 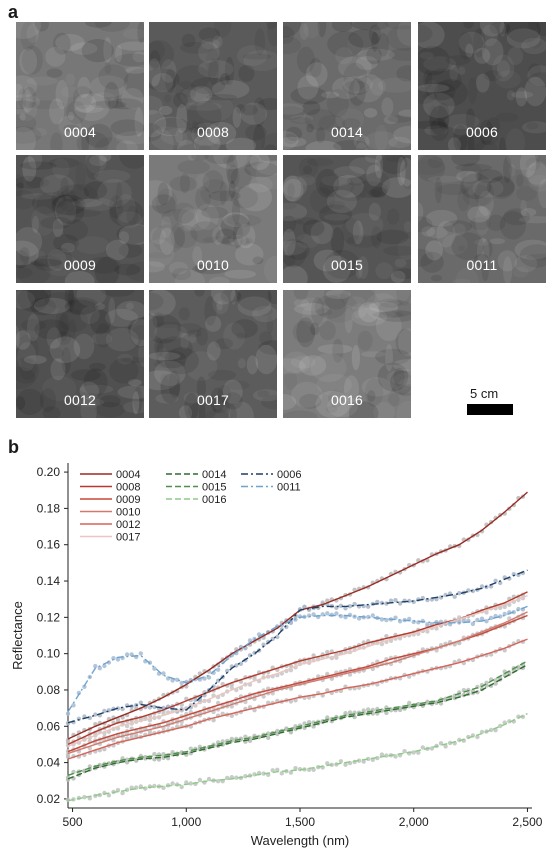 I want to click on sample-id-label: 0014, so click(x=347, y=132).